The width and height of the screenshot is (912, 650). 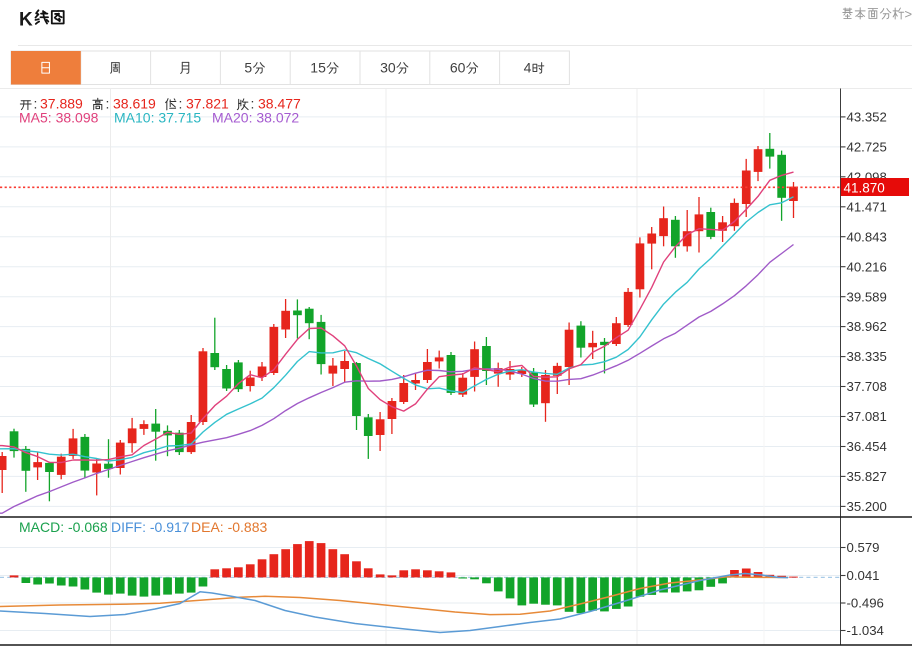 I want to click on svg-text: MA10: 37.715, so click(x=157, y=118).